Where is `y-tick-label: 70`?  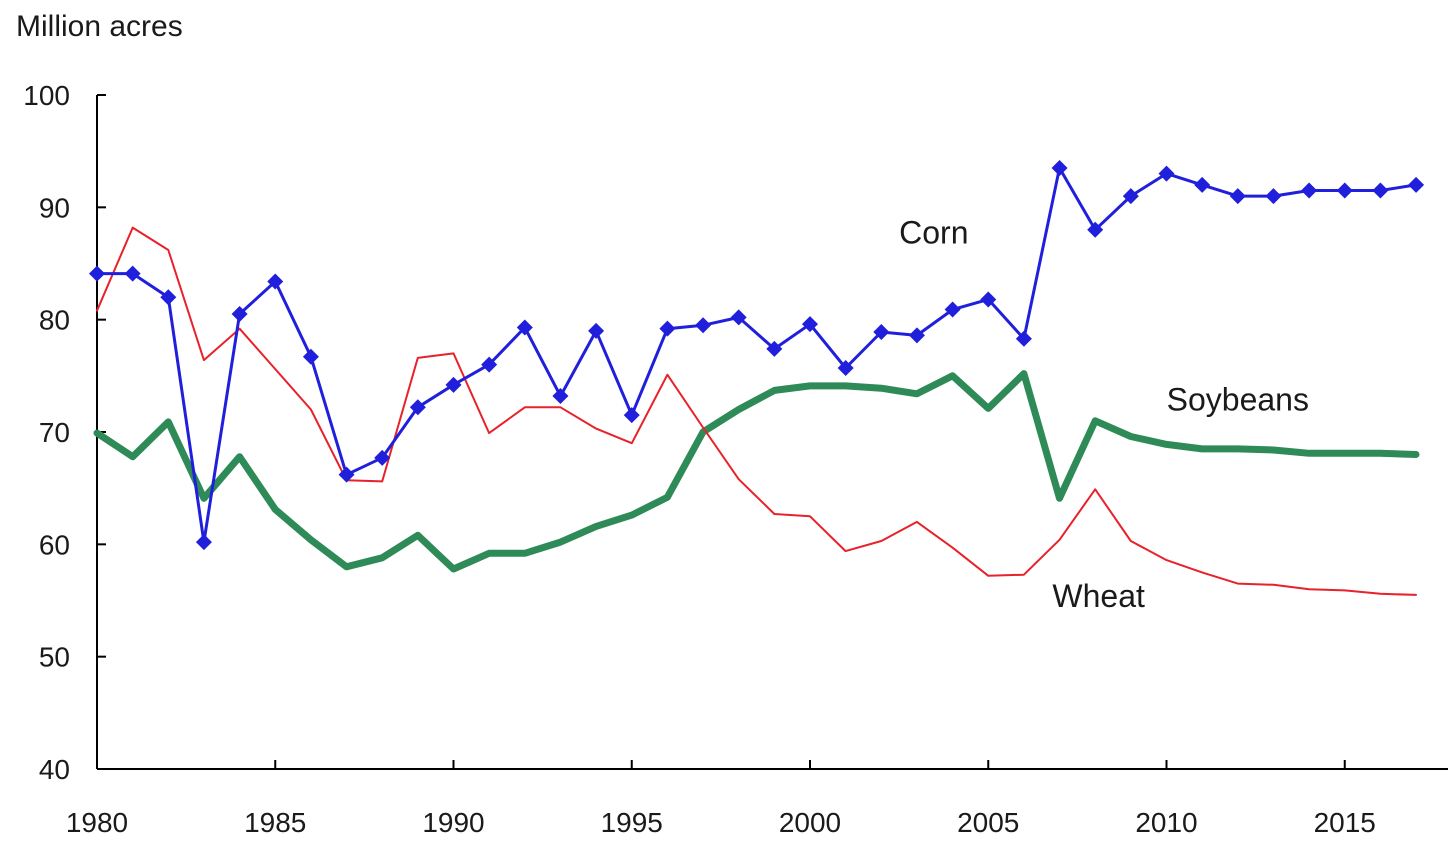
y-tick-label: 70 is located at coordinates (54, 432).